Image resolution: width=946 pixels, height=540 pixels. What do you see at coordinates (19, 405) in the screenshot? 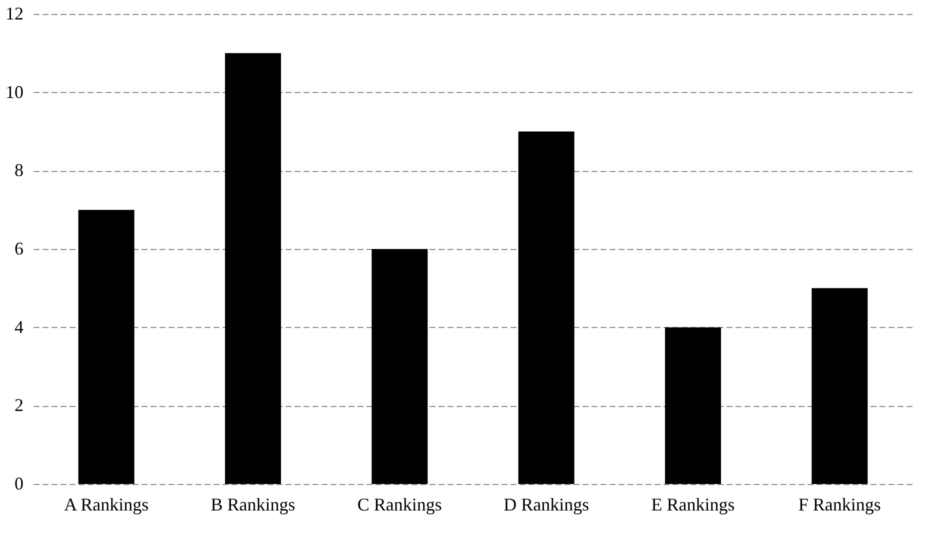
I see `y-tick-label: 2` at bounding box center [19, 405].